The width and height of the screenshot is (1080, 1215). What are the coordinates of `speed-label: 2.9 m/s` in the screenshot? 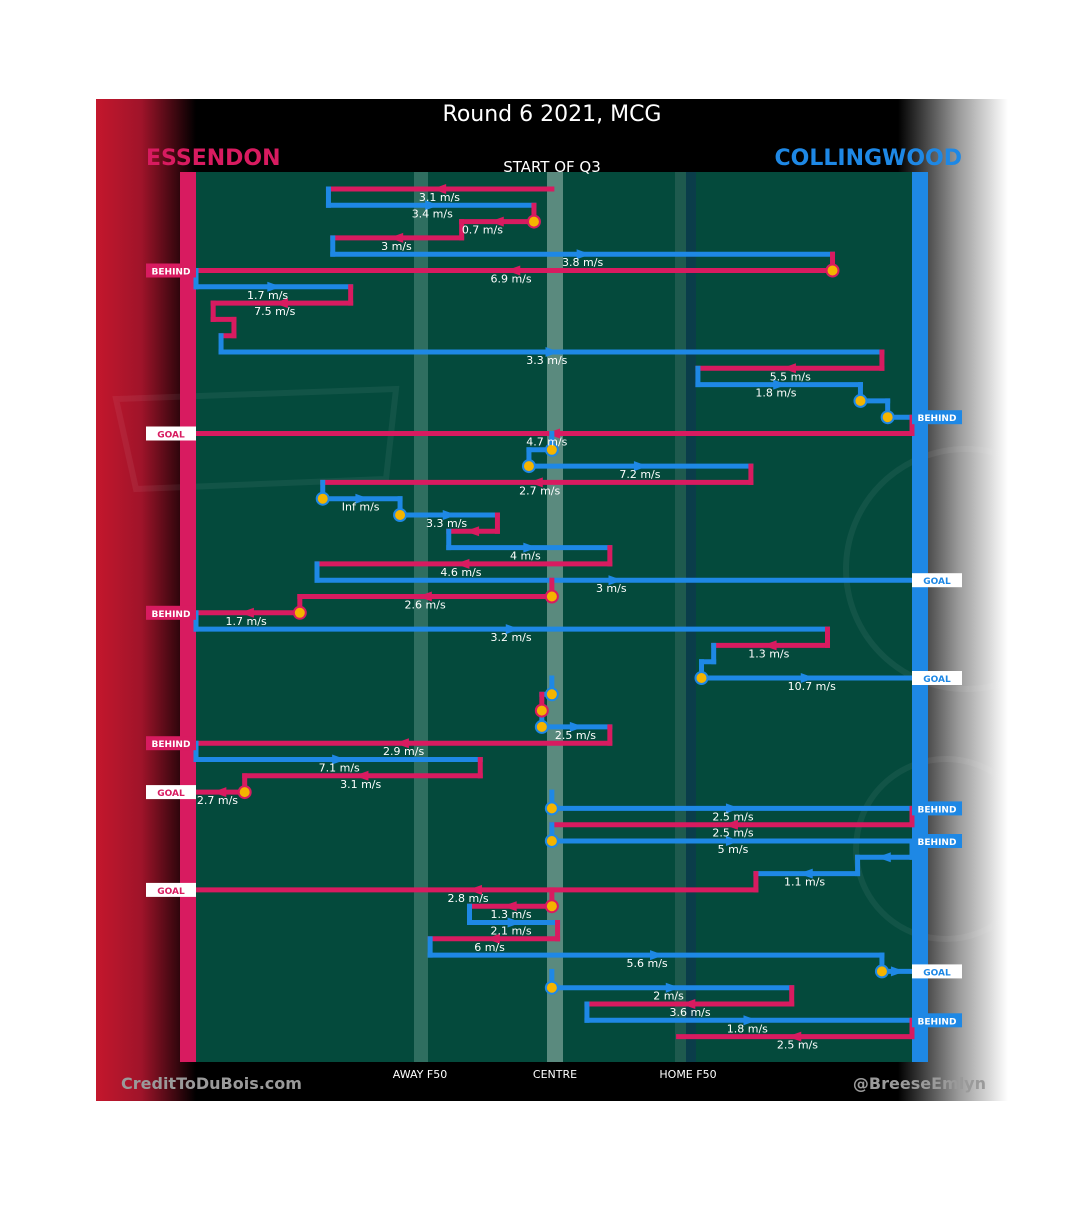 It's located at (403, 751).